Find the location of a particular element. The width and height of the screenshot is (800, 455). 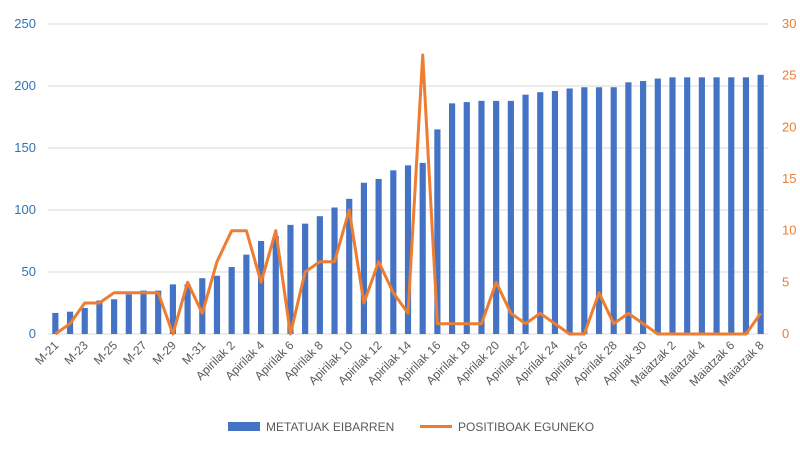

legend-line-label: POSITIBOAK EGUNEKO is located at coordinates (526, 427).